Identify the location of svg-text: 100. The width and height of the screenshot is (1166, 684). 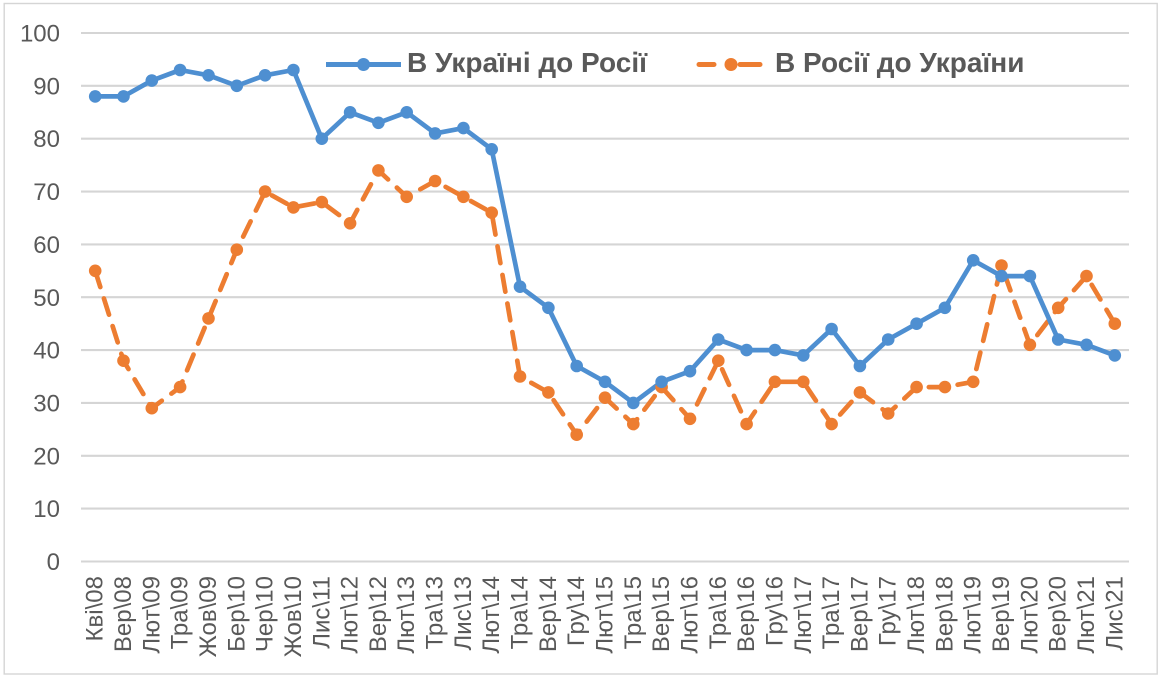
(40, 34).